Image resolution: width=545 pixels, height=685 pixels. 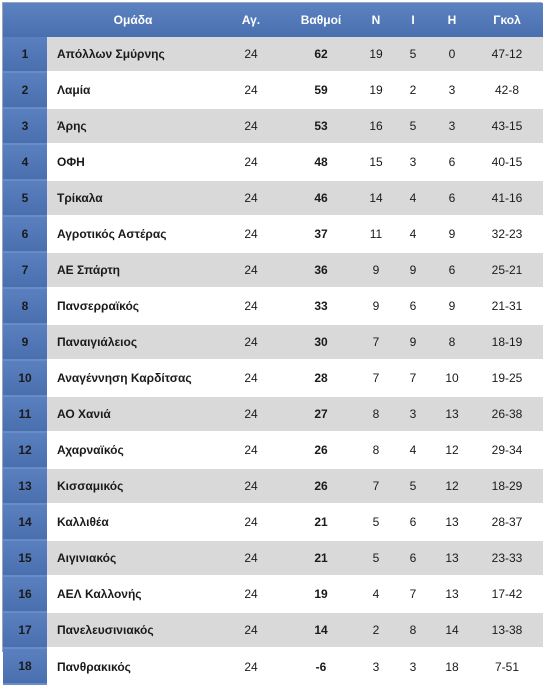 What do you see at coordinates (376, 162) in the screenshot?
I see `wins-cell: 15` at bounding box center [376, 162].